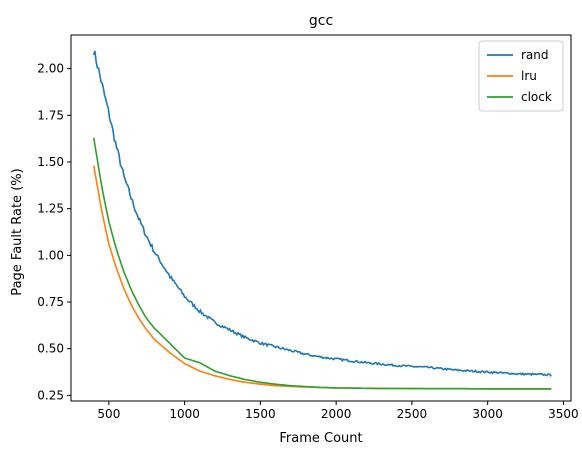  I want to click on x-tick-label: 3500, so click(563, 414).